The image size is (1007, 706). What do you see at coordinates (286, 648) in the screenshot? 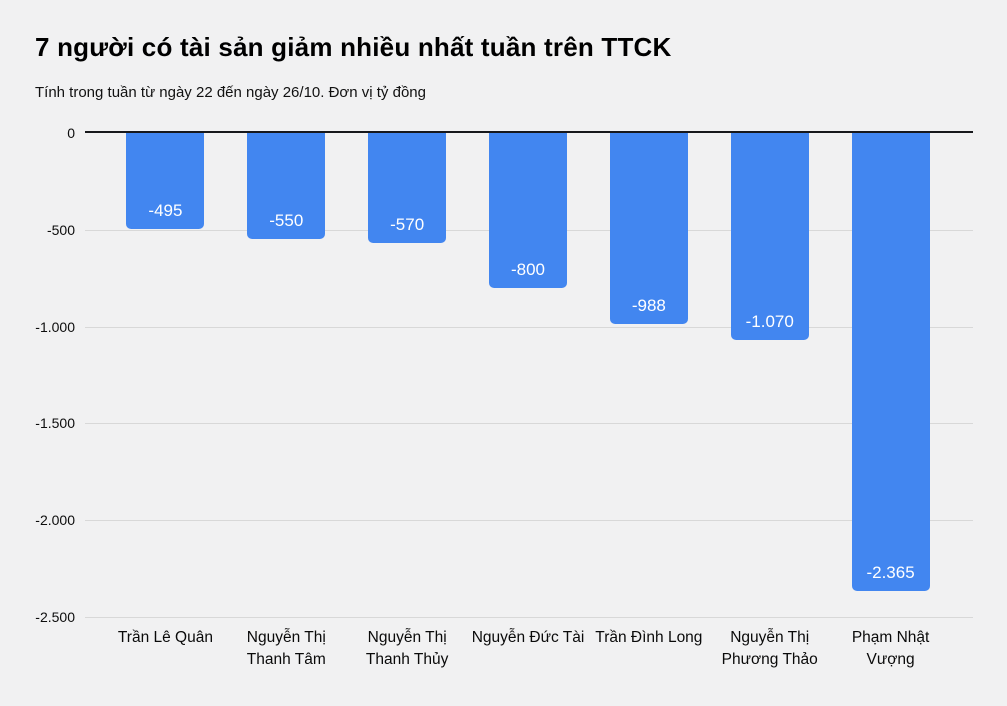
I see `x-axis-label: Nguyễn Thị Thanh Tâm` at bounding box center [286, 648].